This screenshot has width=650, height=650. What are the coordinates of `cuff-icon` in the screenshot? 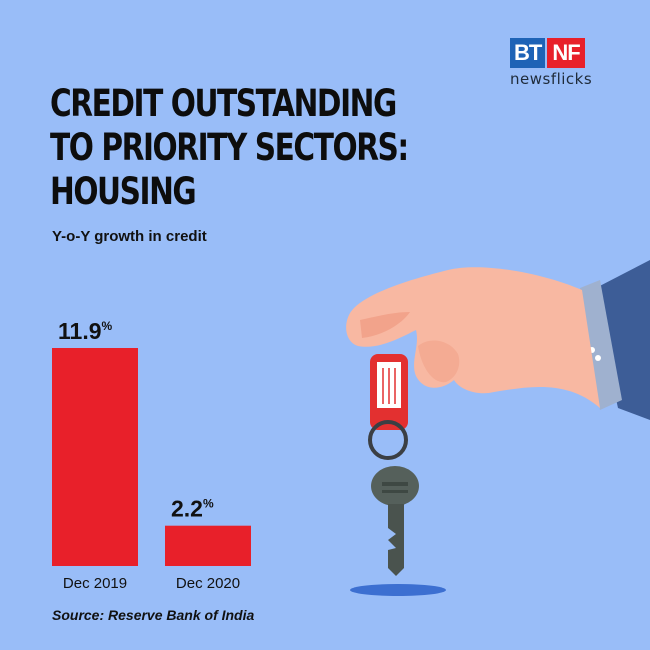 It's located at (601, 345).